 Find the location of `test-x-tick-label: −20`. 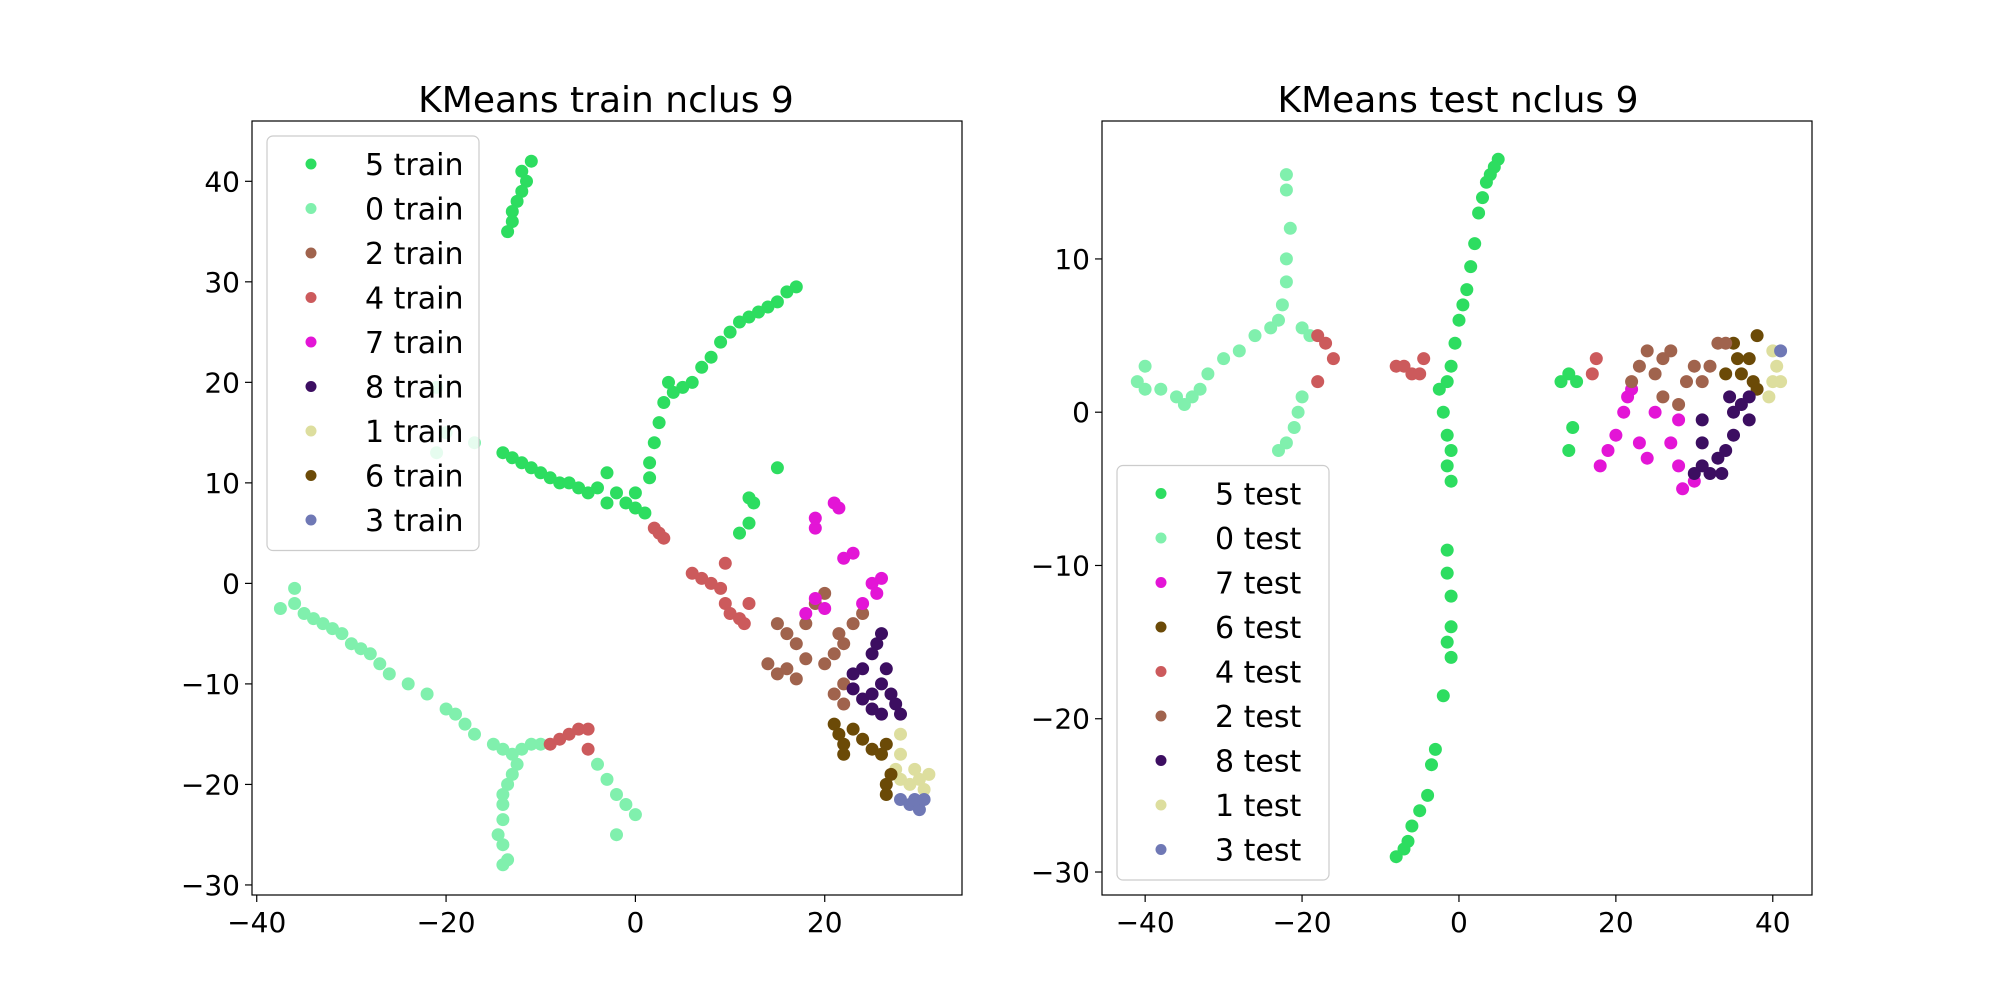

test-x-tick-label: −20 is located at coordinates (1302, 922).